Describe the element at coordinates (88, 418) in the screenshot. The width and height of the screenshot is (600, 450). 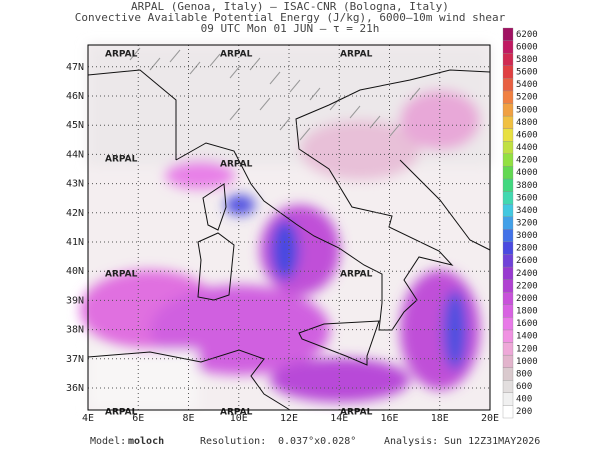
I see `lon-label: 4E` at that location.